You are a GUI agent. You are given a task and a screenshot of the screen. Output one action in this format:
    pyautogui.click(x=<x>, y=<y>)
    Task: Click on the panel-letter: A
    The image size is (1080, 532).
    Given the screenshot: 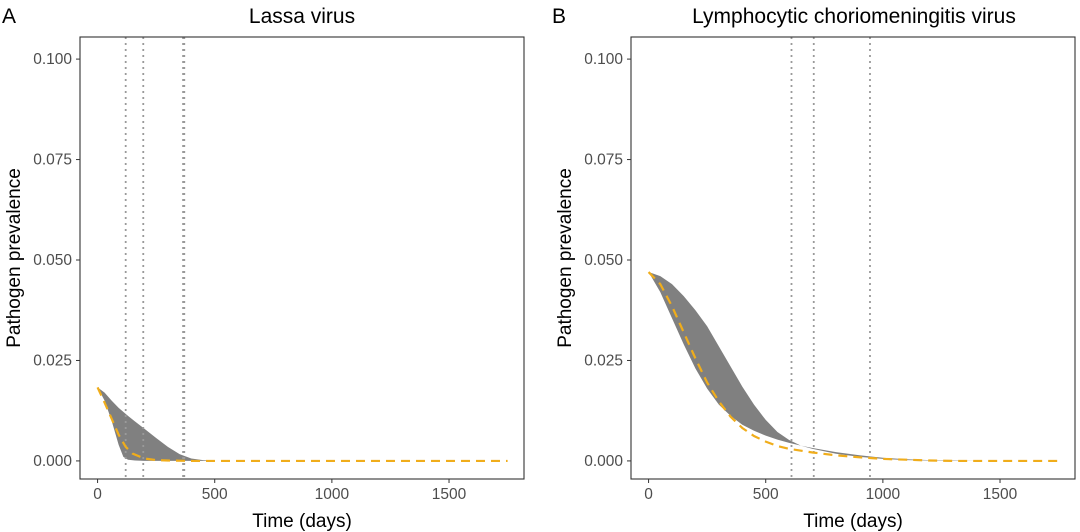 What is the action you would take?
    pyautogui.click(x=9, y=16)
    